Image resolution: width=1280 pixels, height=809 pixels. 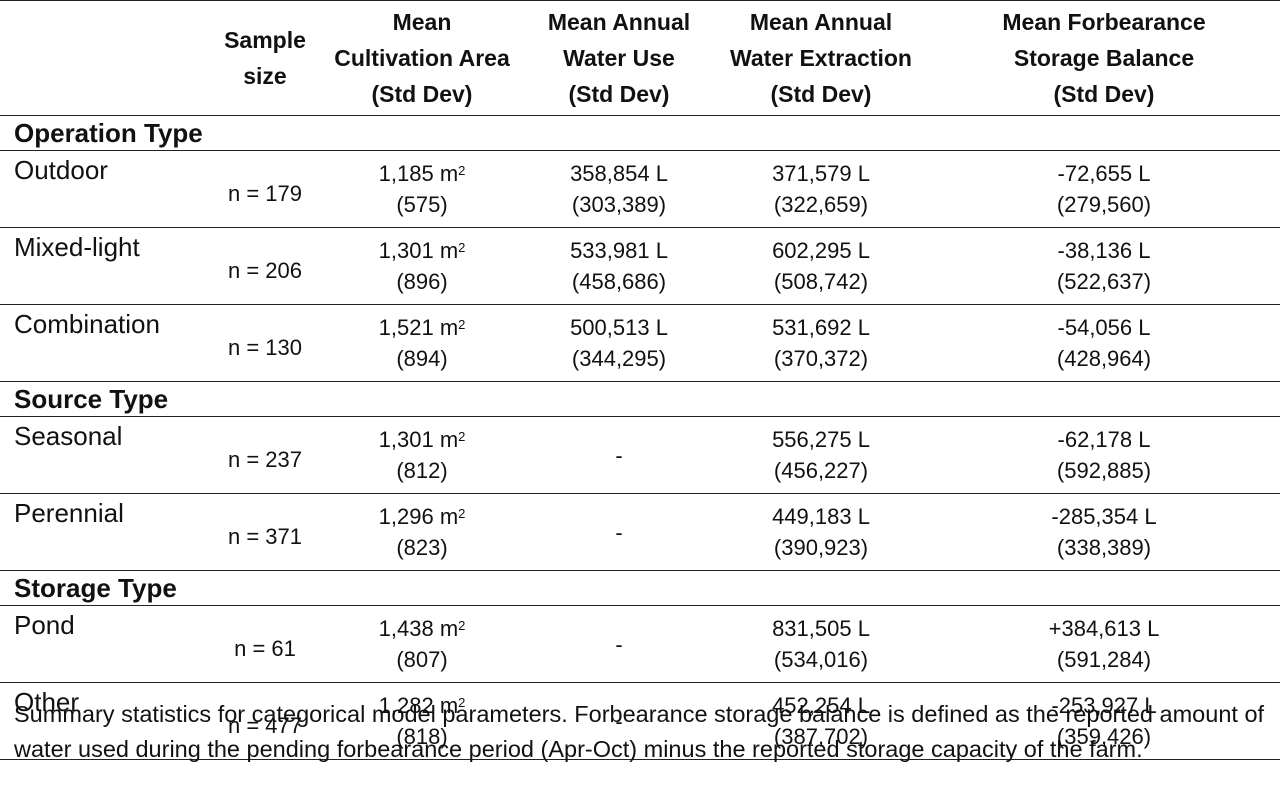 I want to click on cultivation-area-sd: (807), so click(x=422, y=659).